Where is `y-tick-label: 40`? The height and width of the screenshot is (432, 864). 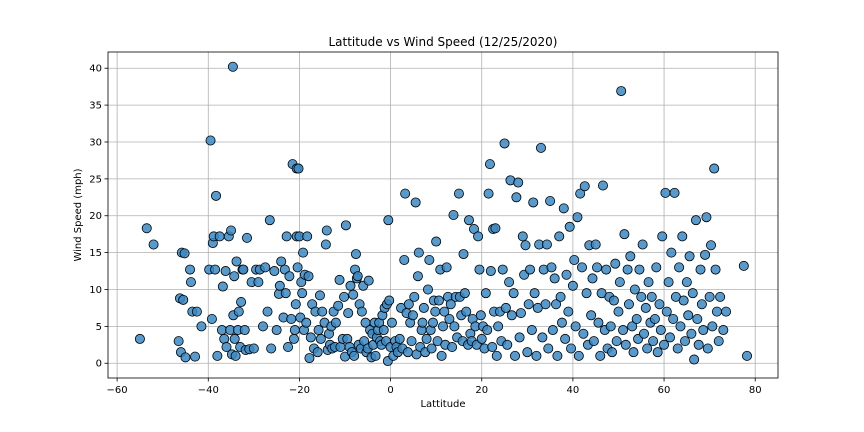 y-tick-label: 40 is located at coordinates (95, 69).